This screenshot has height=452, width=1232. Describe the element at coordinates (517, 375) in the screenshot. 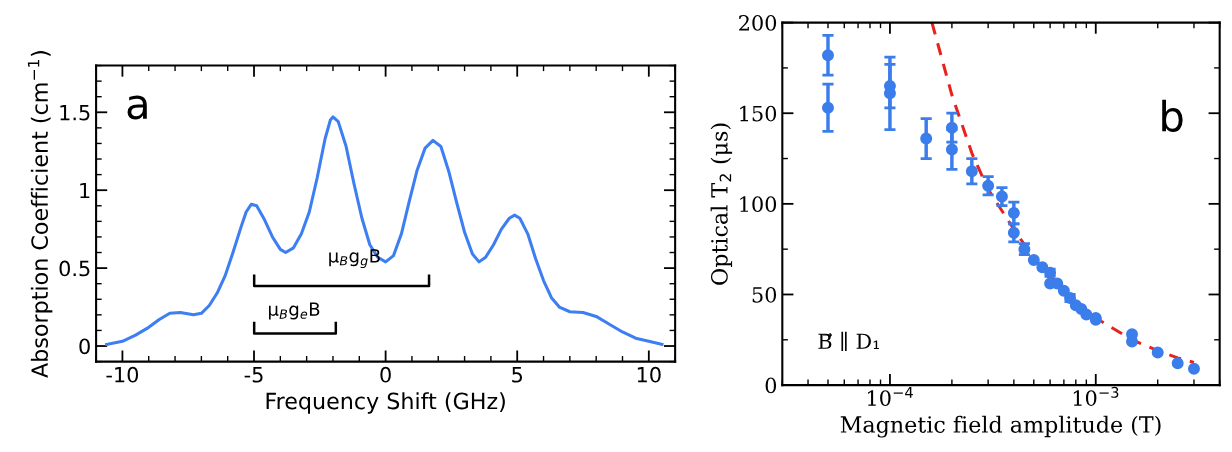

I see `x-tick-label: 5` at that location.